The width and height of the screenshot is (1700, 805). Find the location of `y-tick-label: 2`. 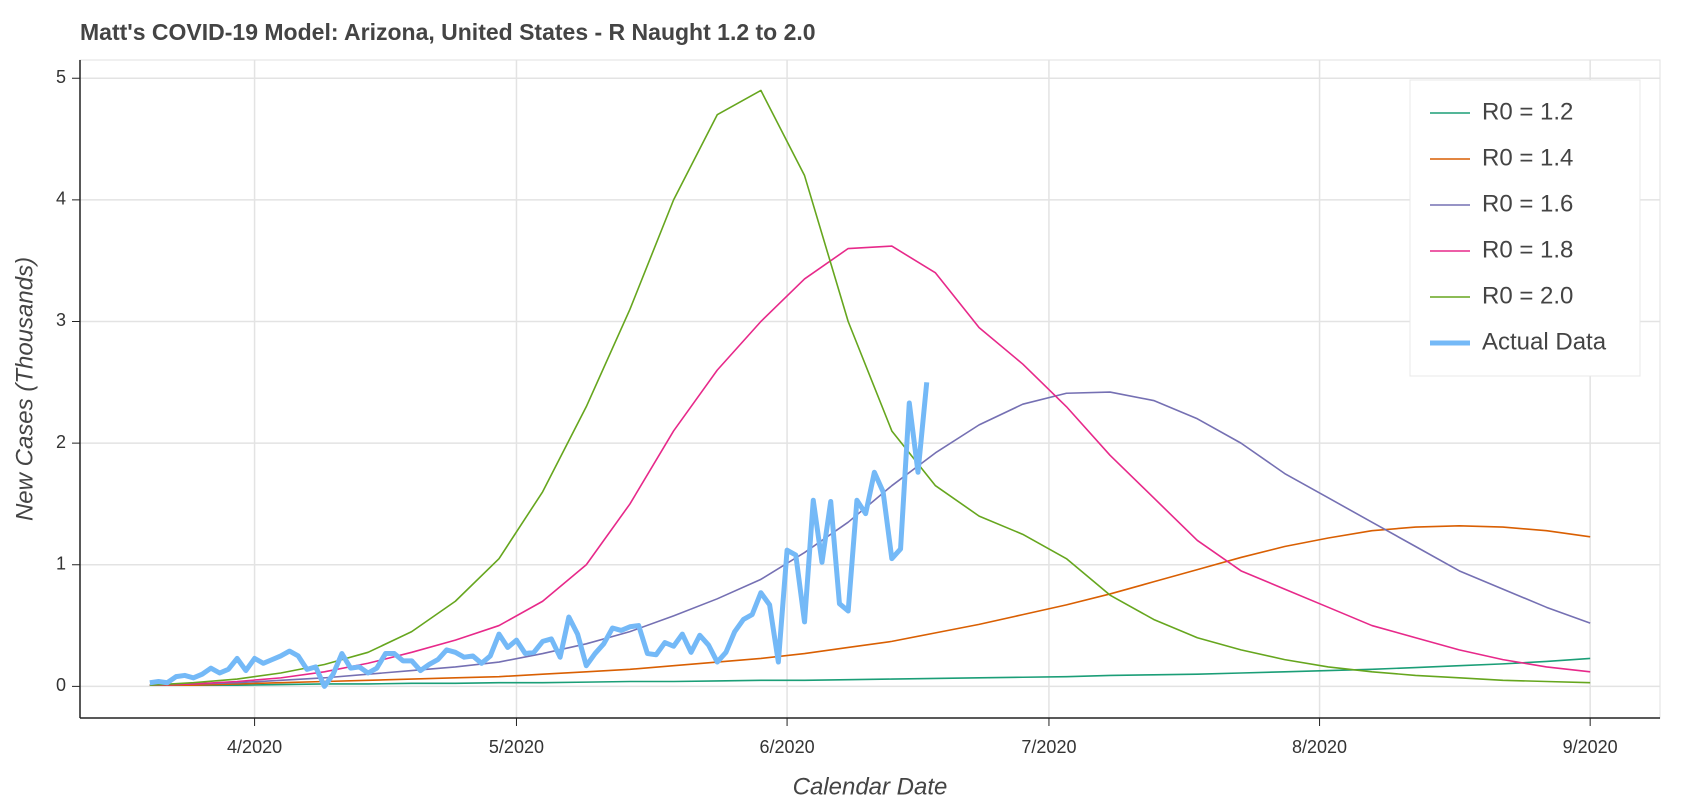

y-tick-label: 2 is located at coordinates (61, 442).